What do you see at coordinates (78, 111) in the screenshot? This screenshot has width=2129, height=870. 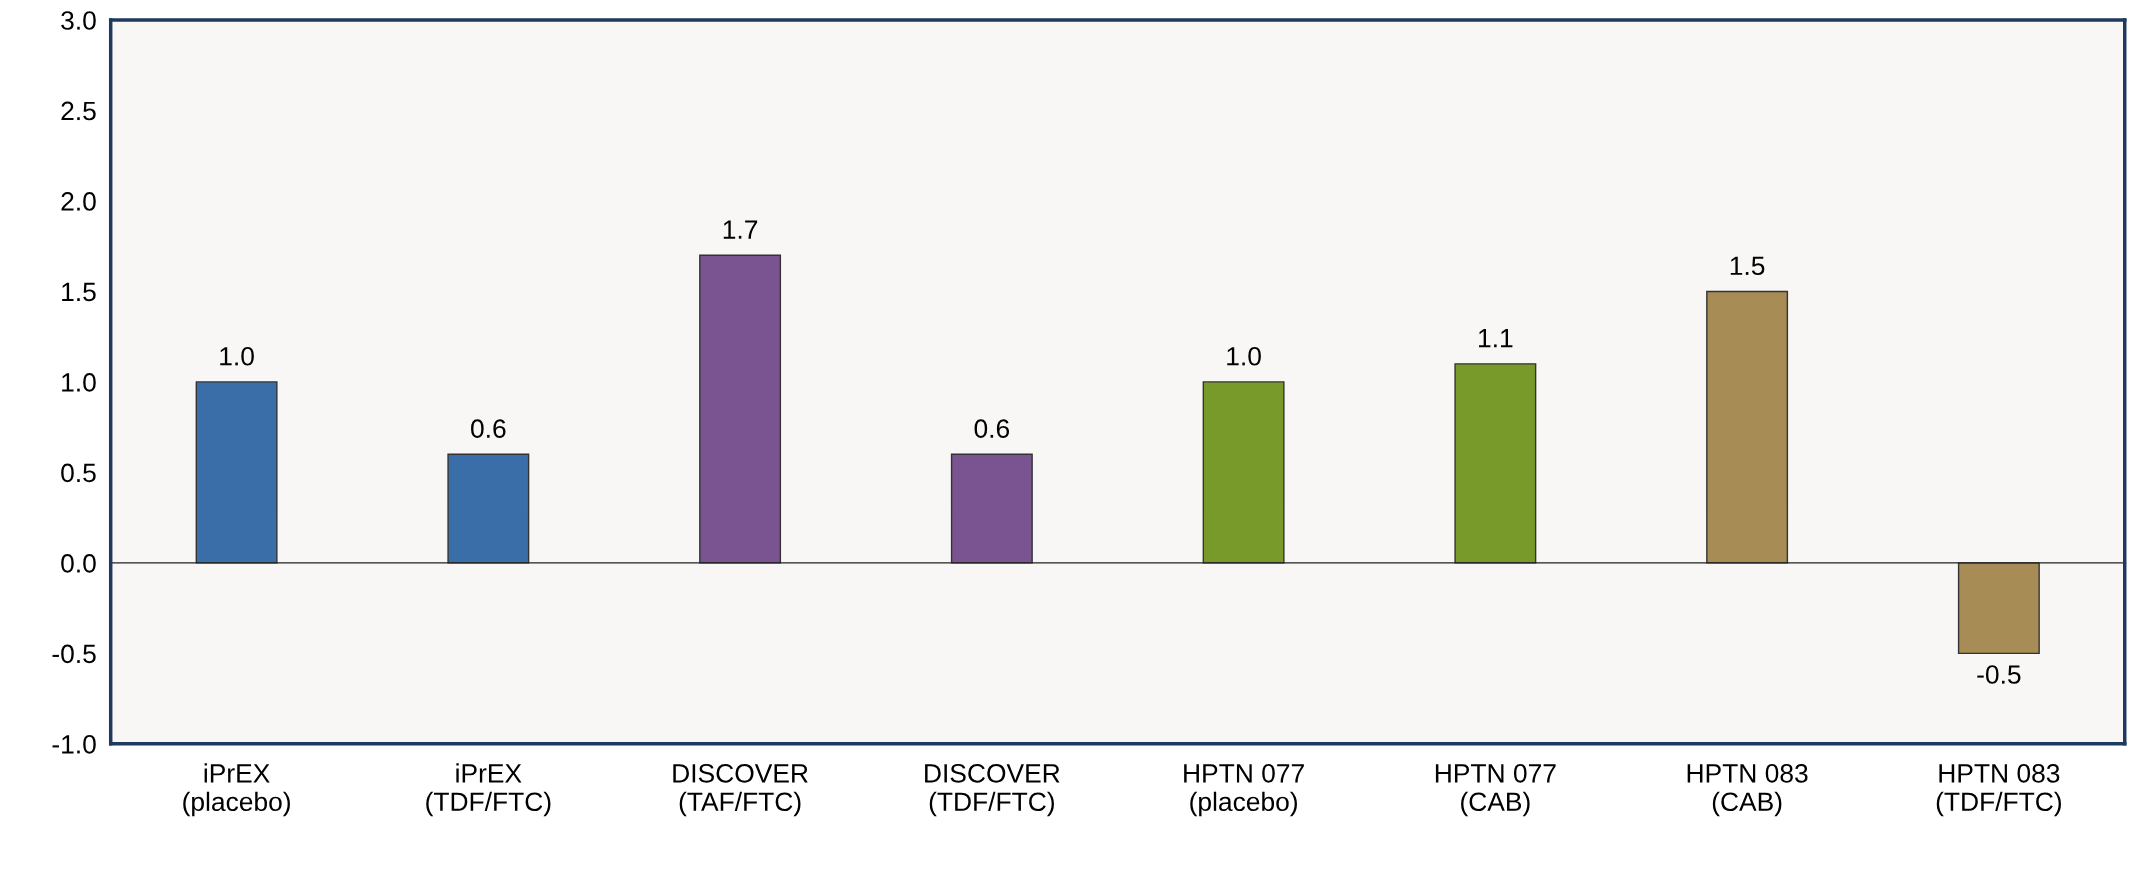 I see `y-tick-label: 2.5` at bounding box center [78, 111].